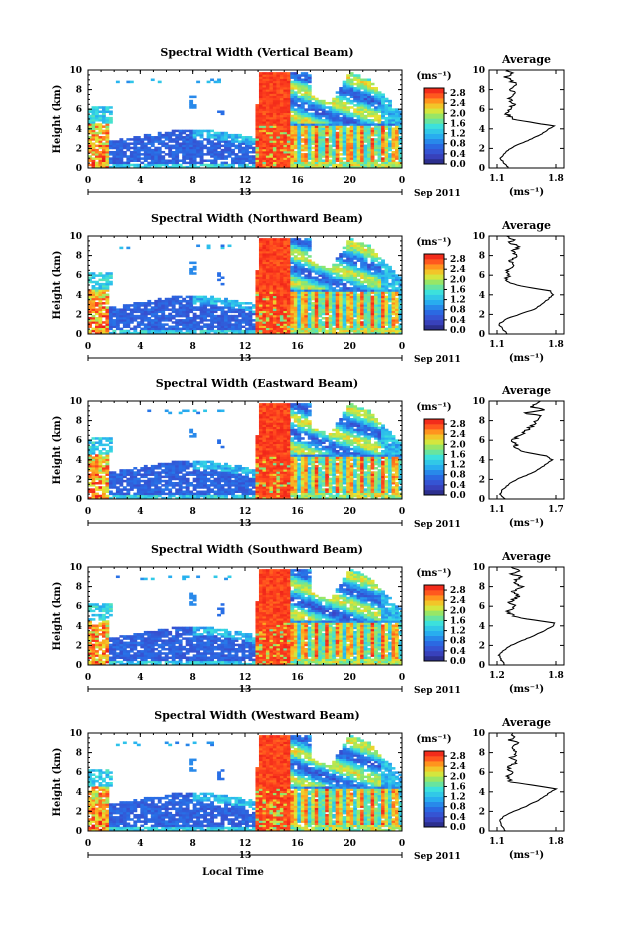  Describe the element at coordinates (478, 71) in the screenshot. I see `avg-y-tick-label: 10` at that location.